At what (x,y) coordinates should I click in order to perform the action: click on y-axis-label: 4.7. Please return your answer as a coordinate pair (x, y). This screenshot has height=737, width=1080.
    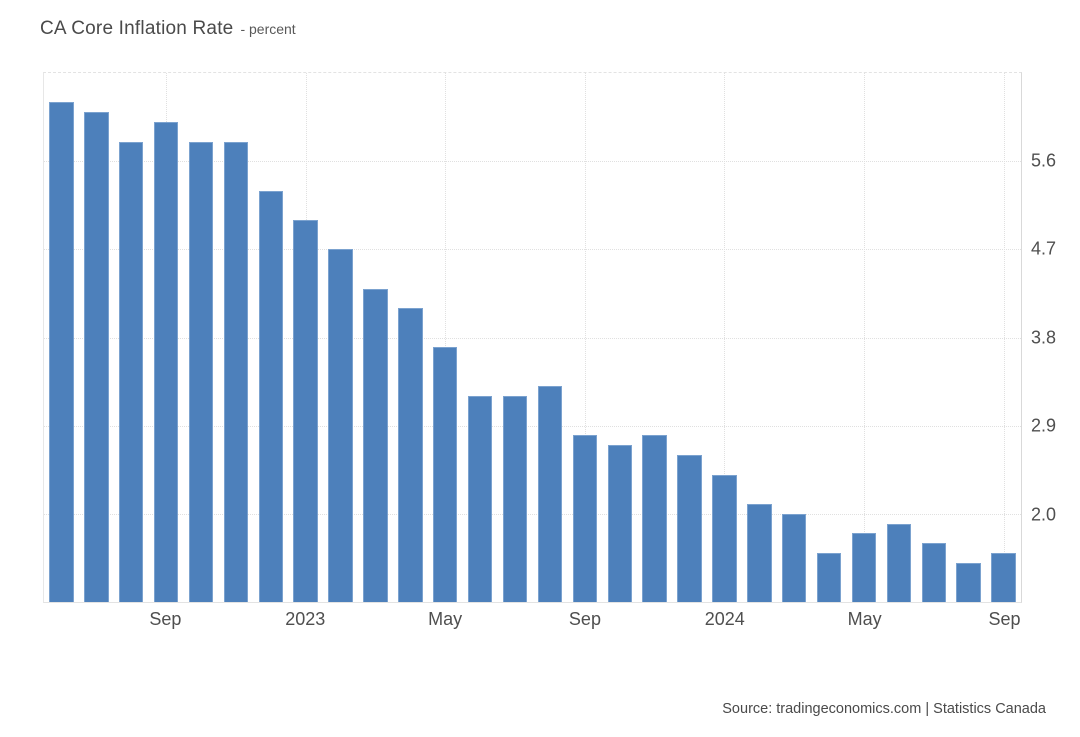
    Looking at the image, I should click on (1044, 248).